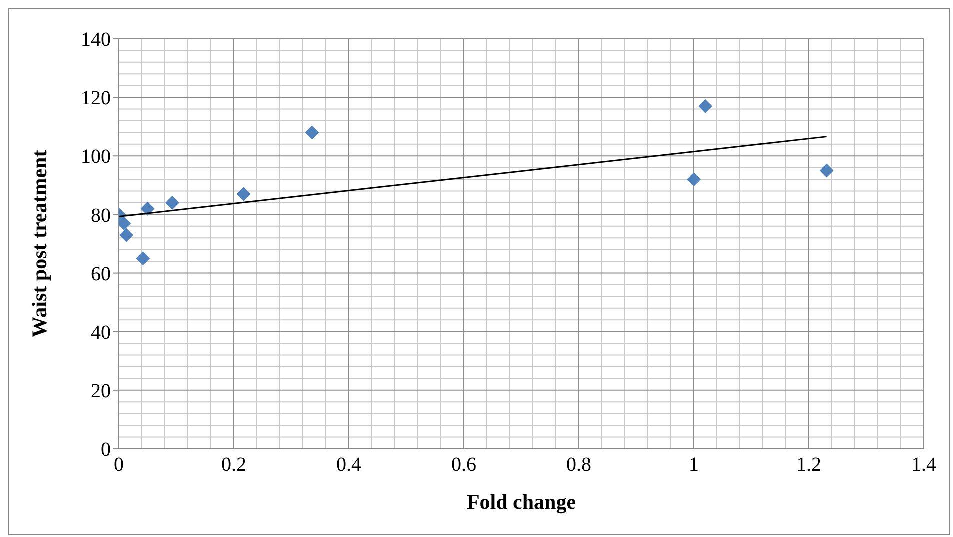 This screenshot has height=537, width=953. Describe the element at coordinates (96, 40) in the screenshot. I see `y-tick-label: 140` at that location.